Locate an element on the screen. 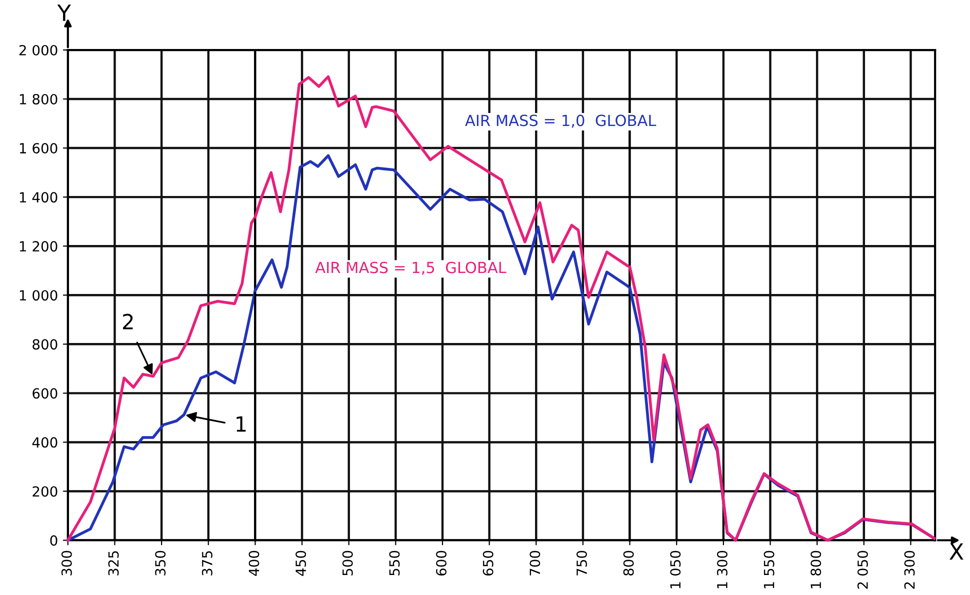 This screenshot has width=970, height=595. y-tick-label: 1 000 is located at coordinates (39, 295).